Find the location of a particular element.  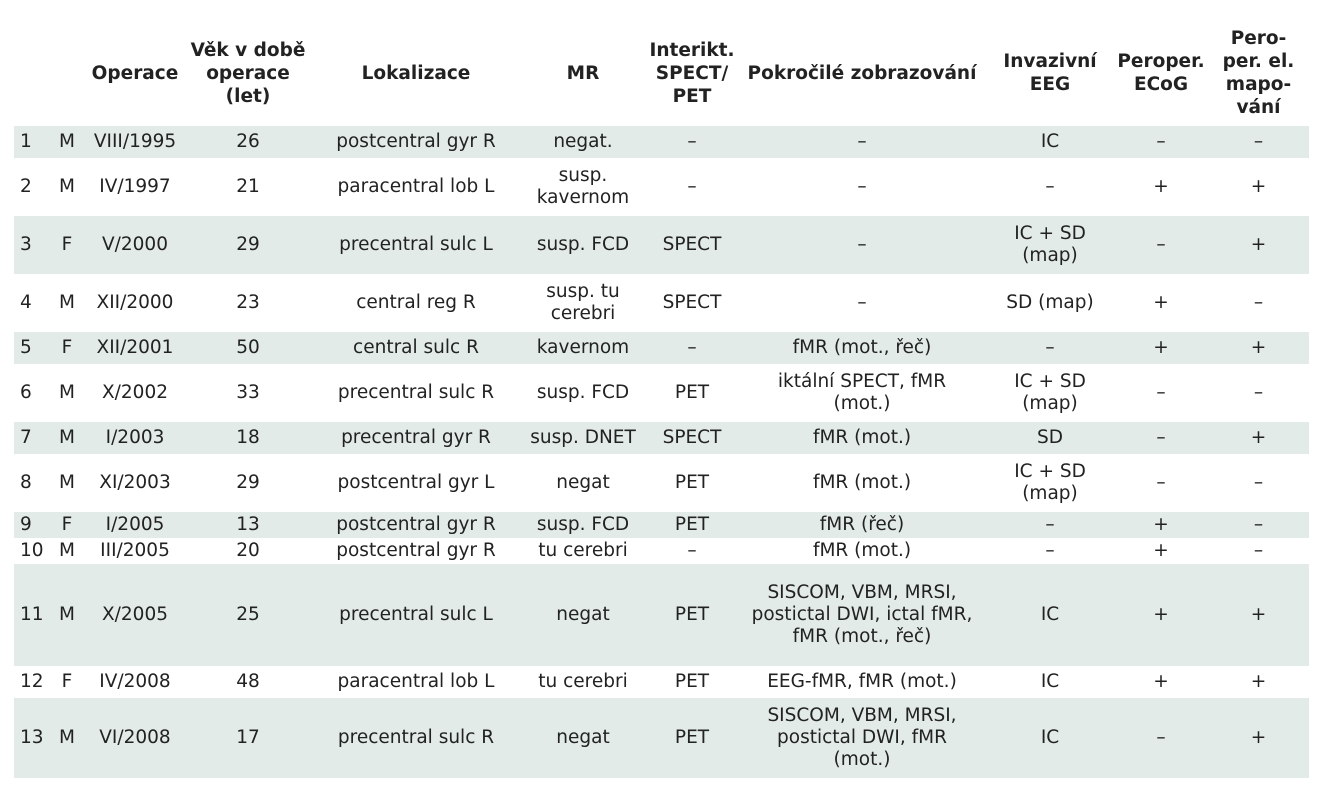

table-cell: negat. is located at coordinates (583, 142).